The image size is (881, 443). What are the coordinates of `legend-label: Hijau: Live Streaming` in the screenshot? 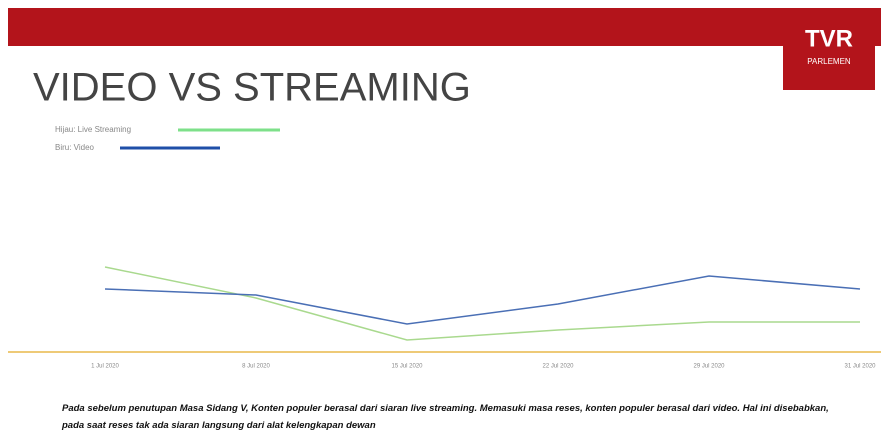 It's located at (93, 129).